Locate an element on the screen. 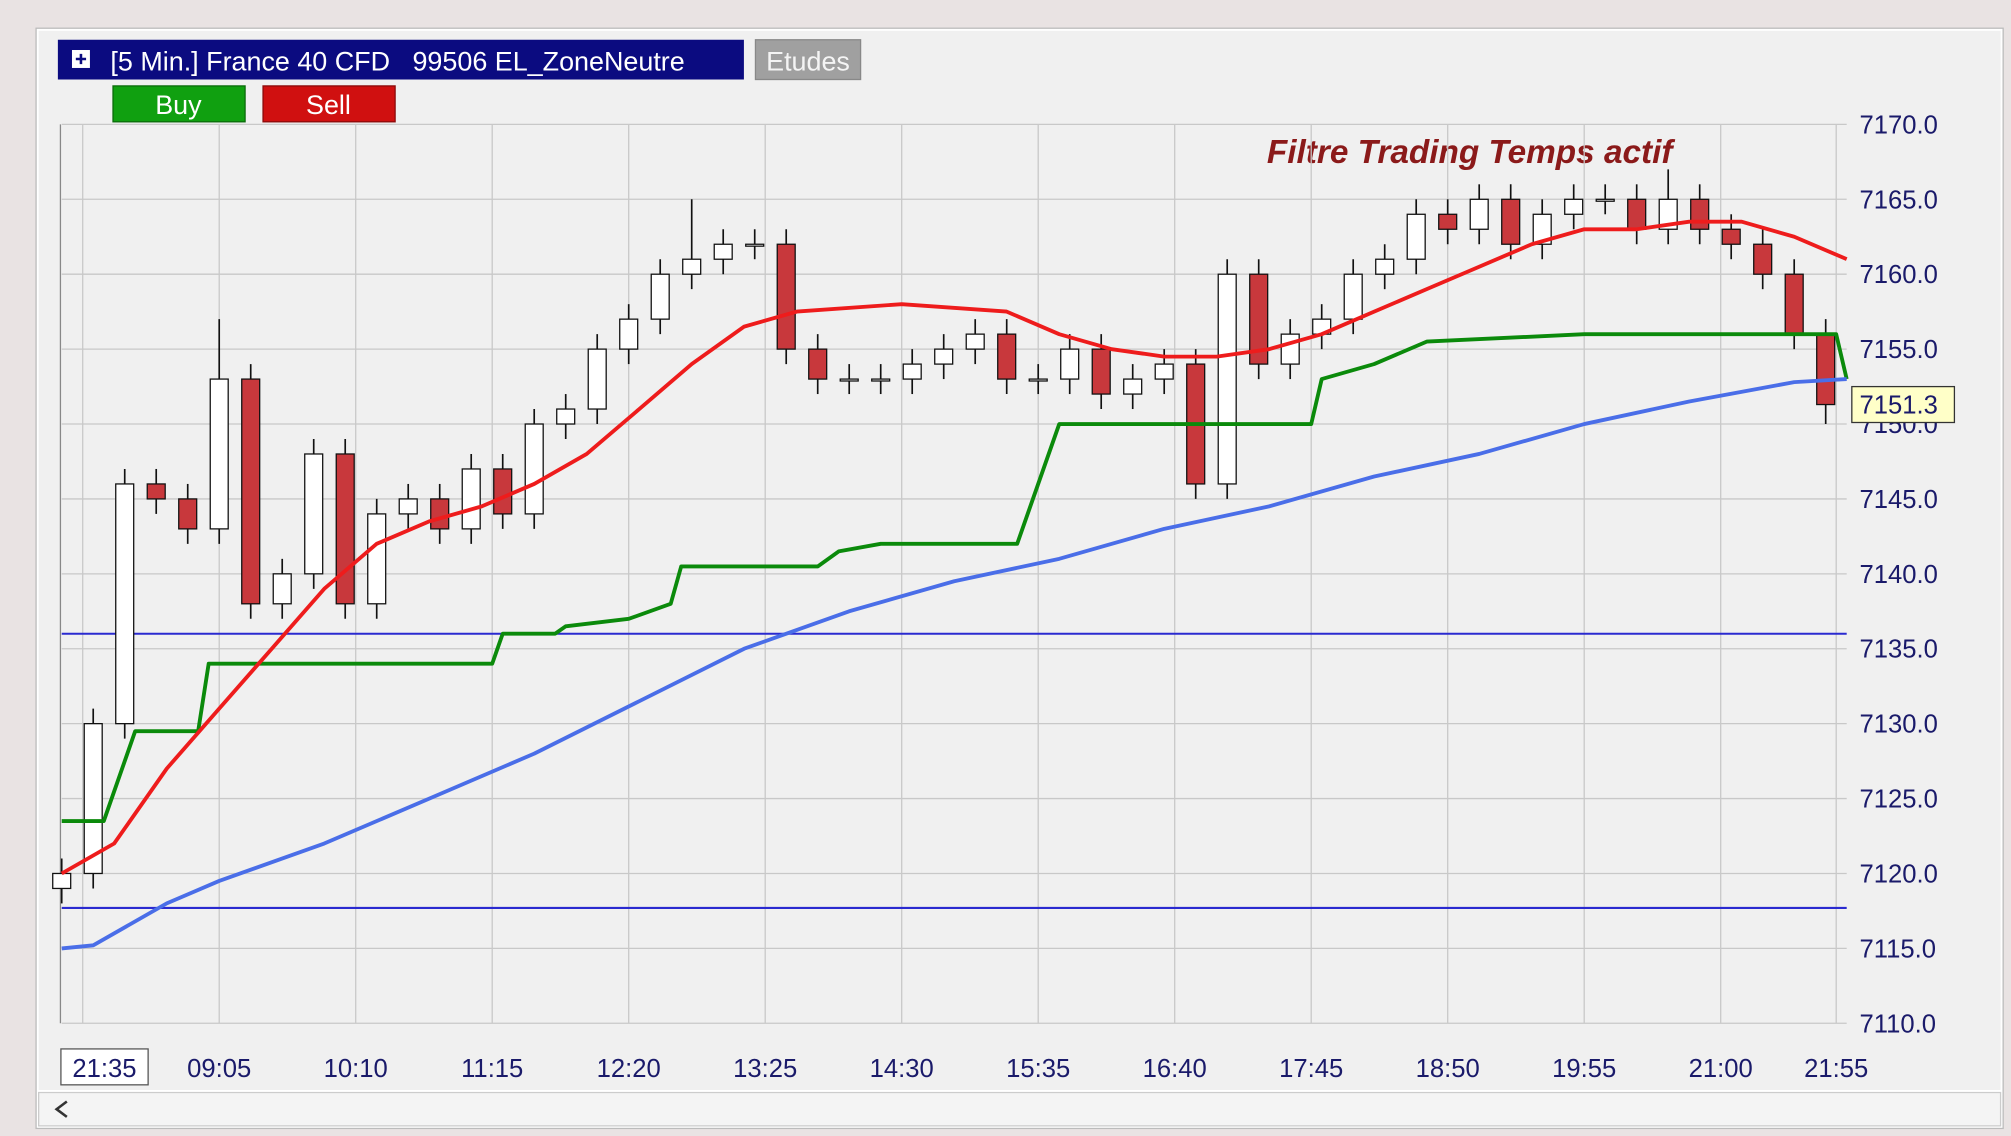  expand-icon-plus is located at coordinates (81, 59).